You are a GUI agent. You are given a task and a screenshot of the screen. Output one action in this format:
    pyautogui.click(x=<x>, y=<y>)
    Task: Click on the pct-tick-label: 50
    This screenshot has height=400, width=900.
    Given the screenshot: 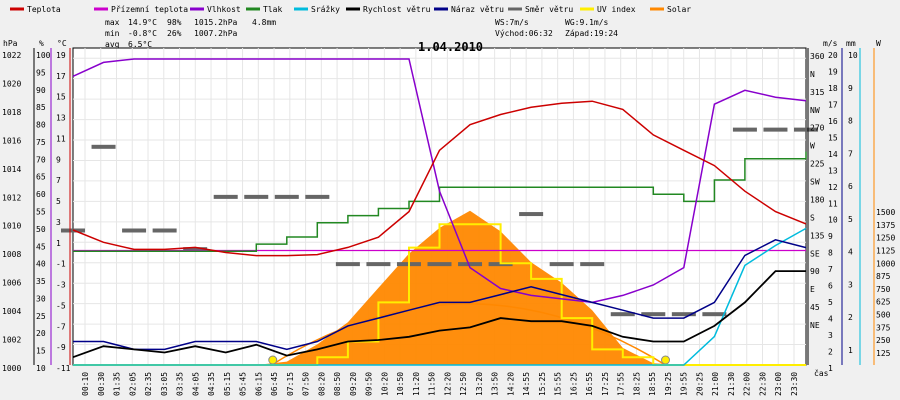 What is the action you would take?
    pyautogui.click(x=41, y=229)
    